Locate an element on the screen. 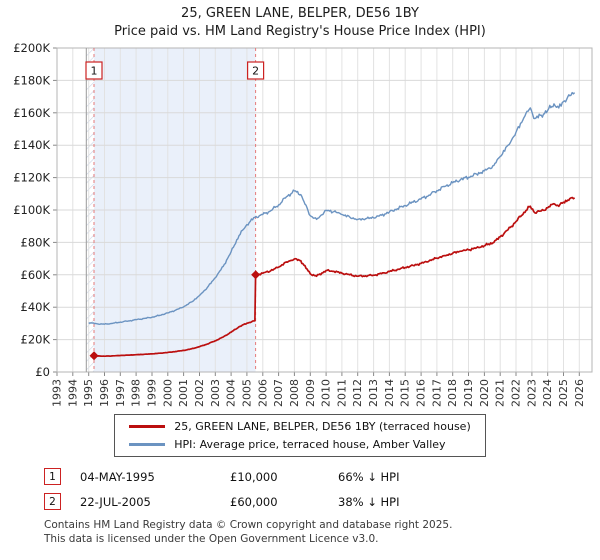  transaction-number-badge: 1 is located at coordinates (52, 477).